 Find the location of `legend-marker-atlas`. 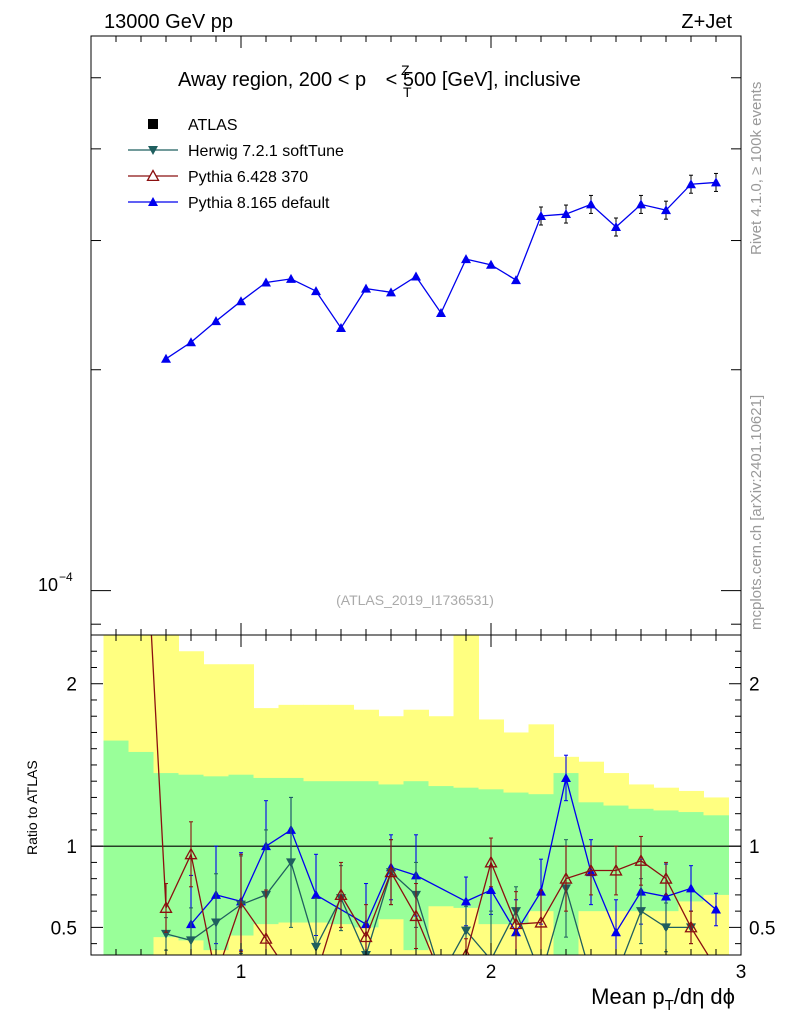

legend-marker-atlas is located at coordinates (153, 124).